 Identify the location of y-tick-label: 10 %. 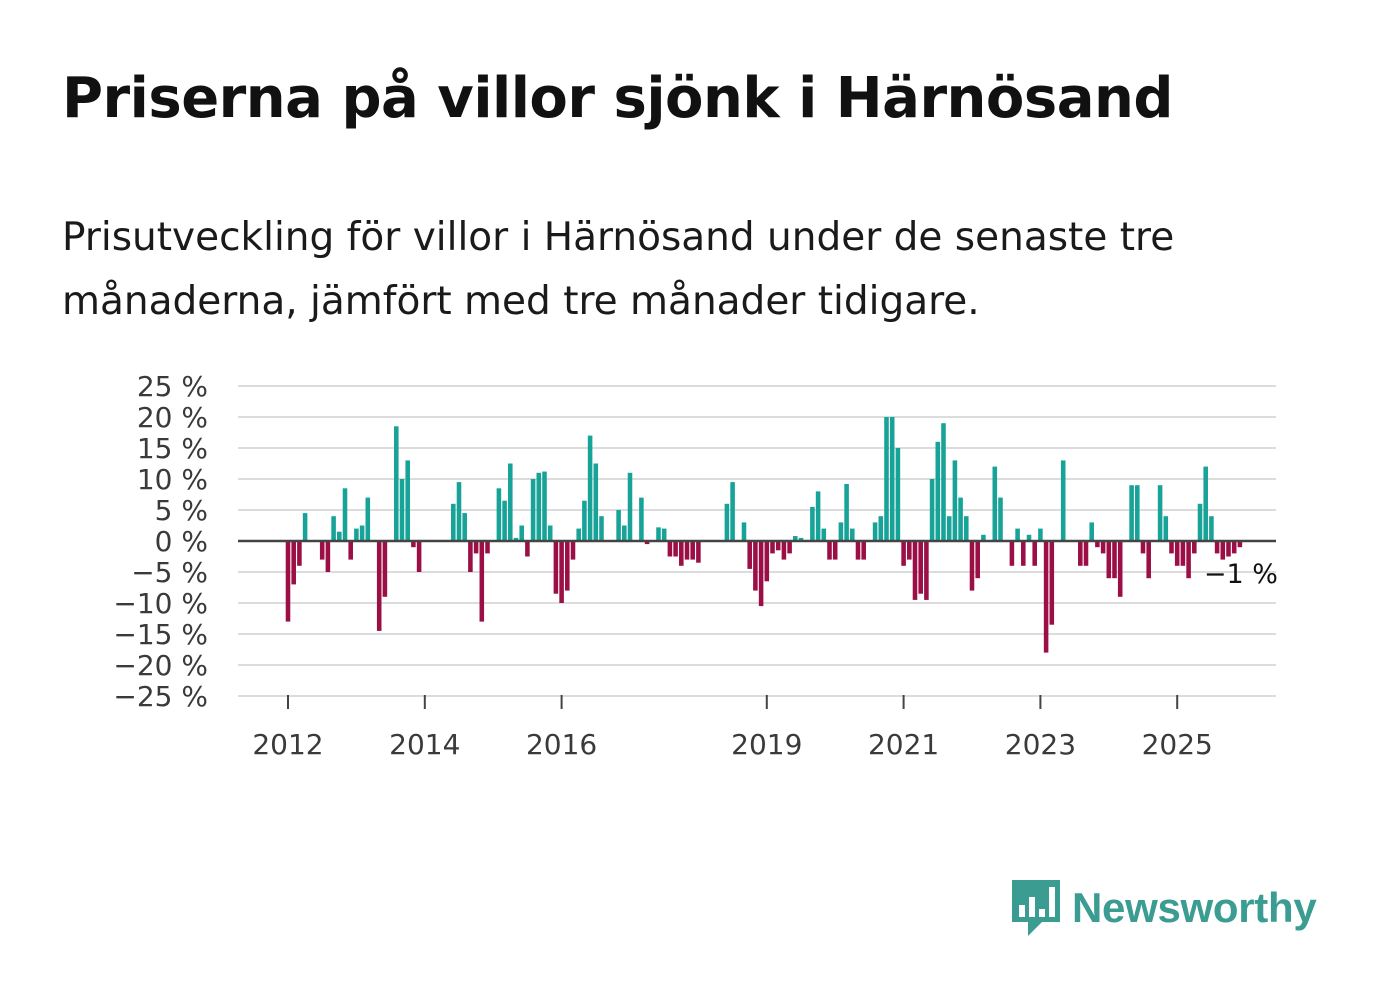
(172, 479).